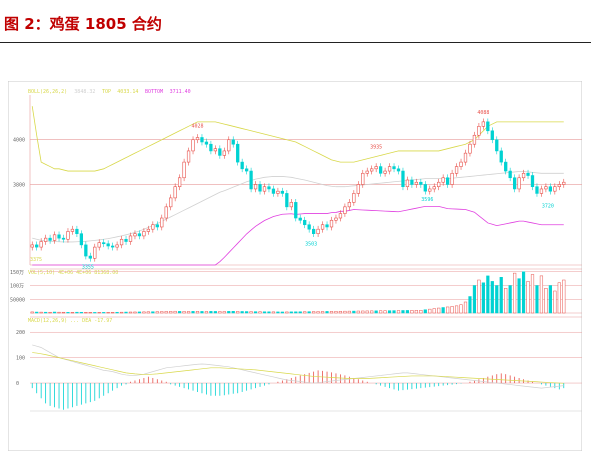  I want to click on annotation-low: 3720, so click(548, 206).